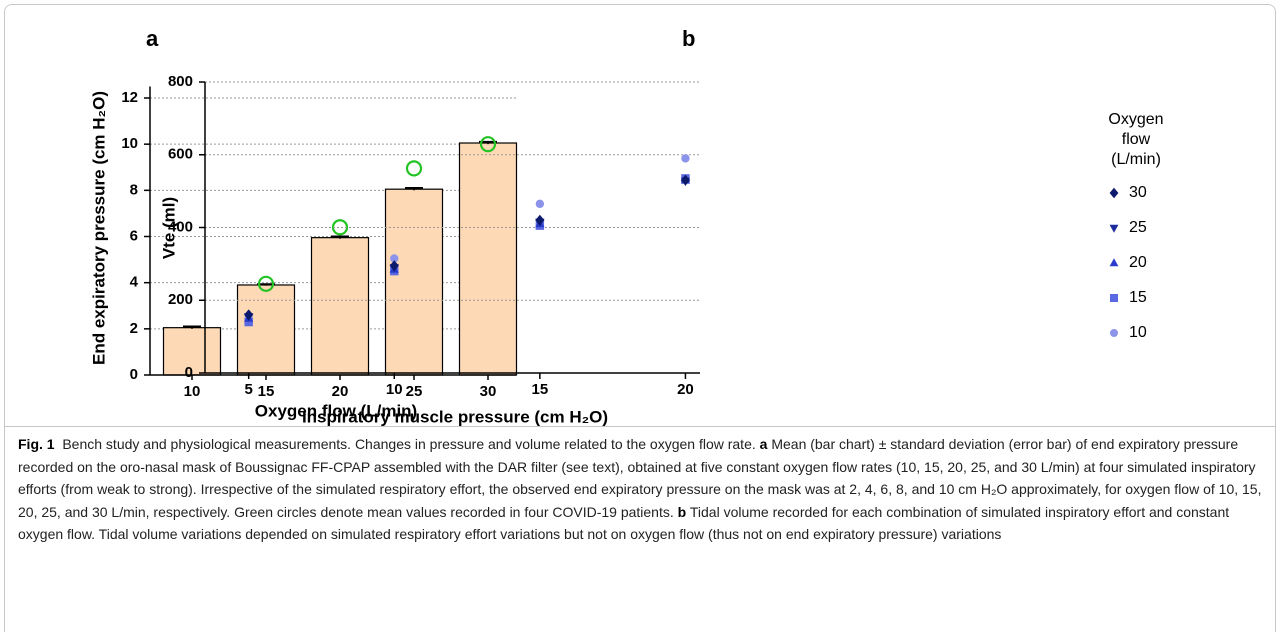 This screenshot has width=1282, height=634. I want to click on caption-key: b, so click(682, 511).